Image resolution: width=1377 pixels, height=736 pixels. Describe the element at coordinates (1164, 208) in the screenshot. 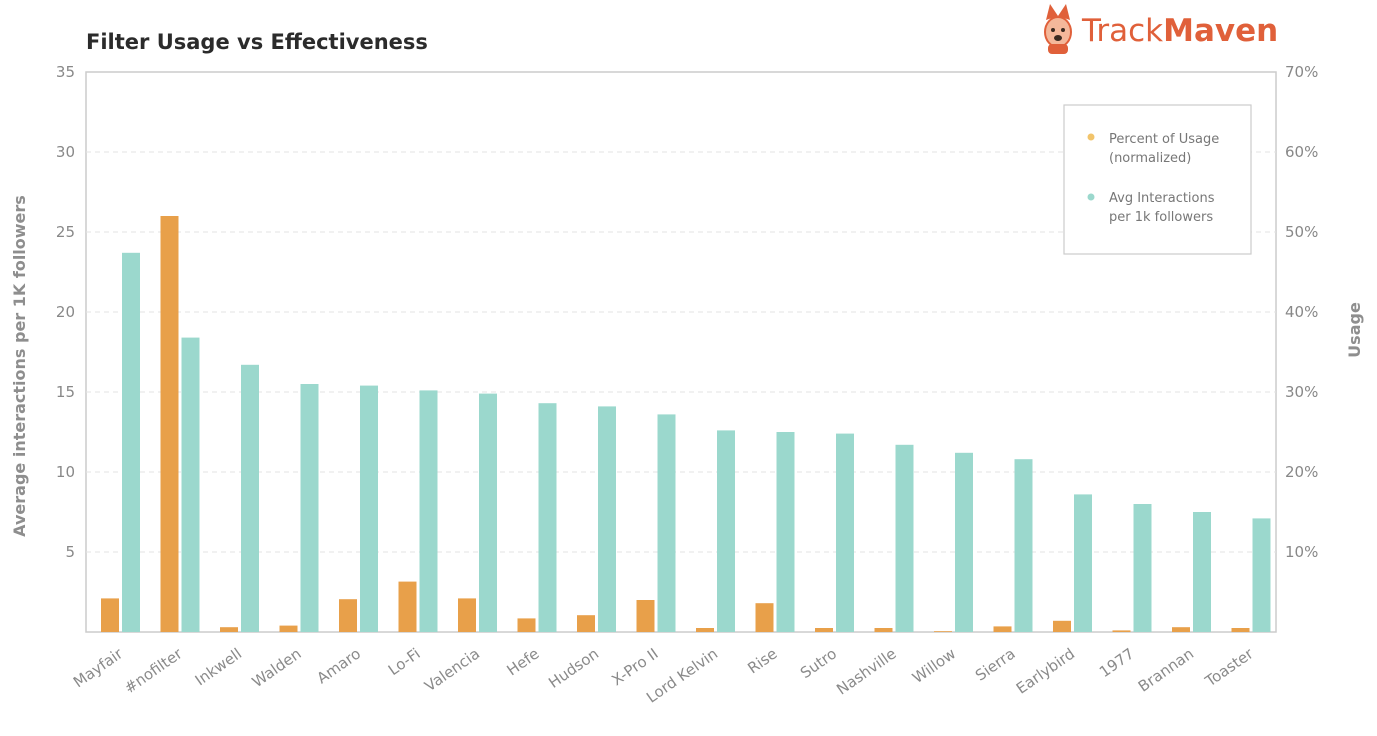

I see `legend-label-interactions: Avg Interactions per 1k followers` at that location.